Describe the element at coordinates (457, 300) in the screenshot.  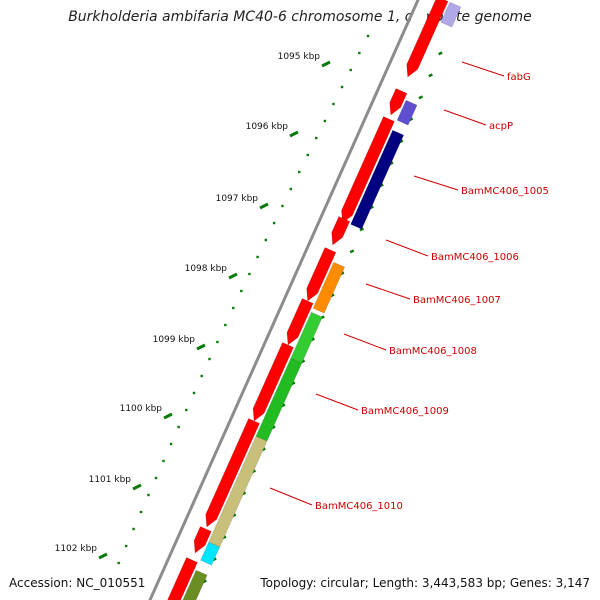
I see `gene-label-BamMC406_1007: BamMC406_1007` at that location.